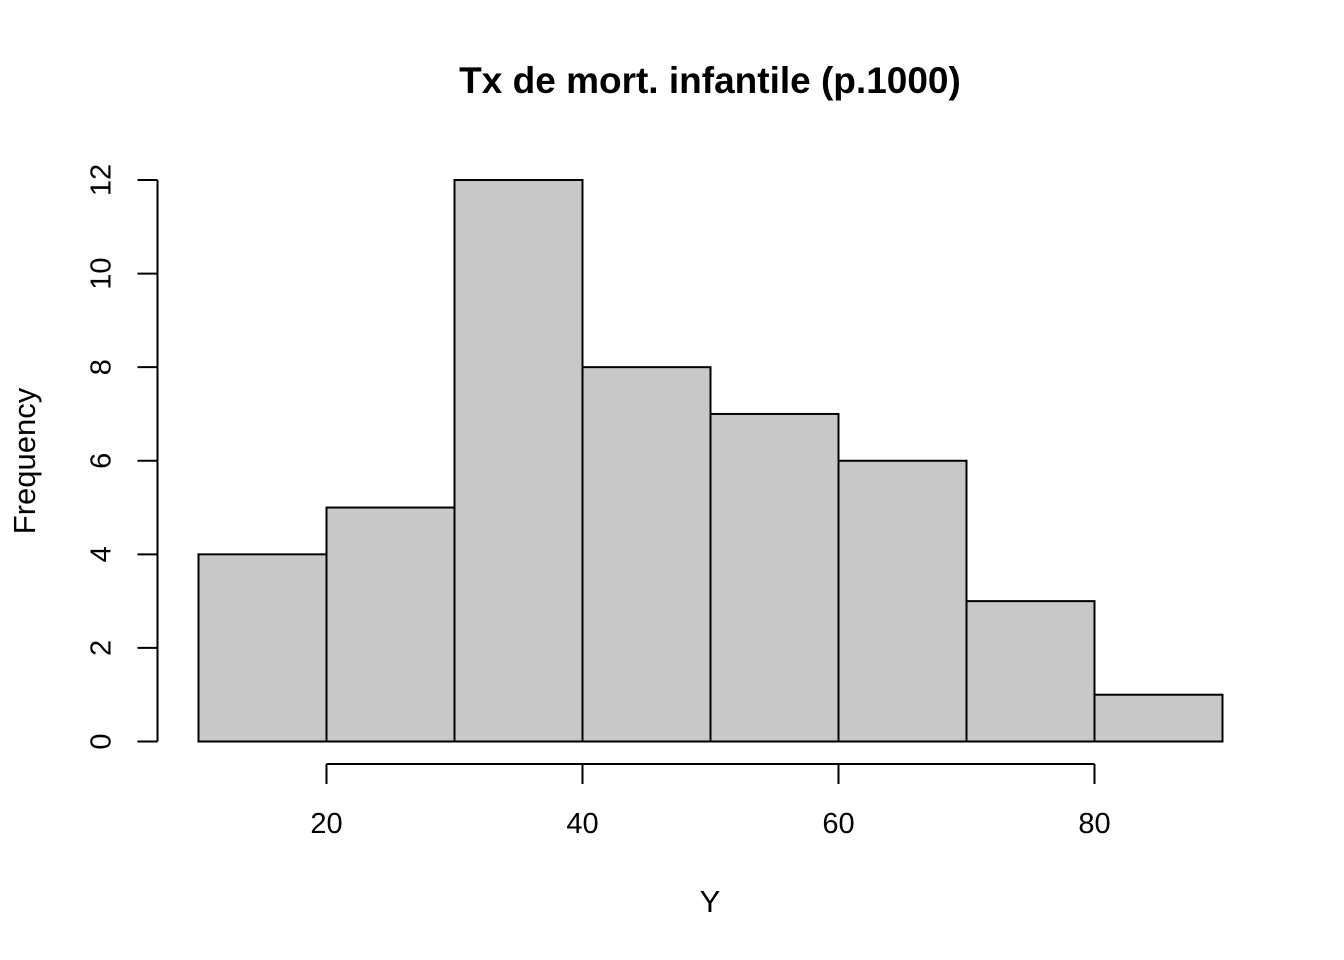 The width and height of the screenshot is (1344, 960). What do you see at coordinates (326, 824) in the screenshot?
I see `x-tick-label: 20` at bounding box center [326, 824].